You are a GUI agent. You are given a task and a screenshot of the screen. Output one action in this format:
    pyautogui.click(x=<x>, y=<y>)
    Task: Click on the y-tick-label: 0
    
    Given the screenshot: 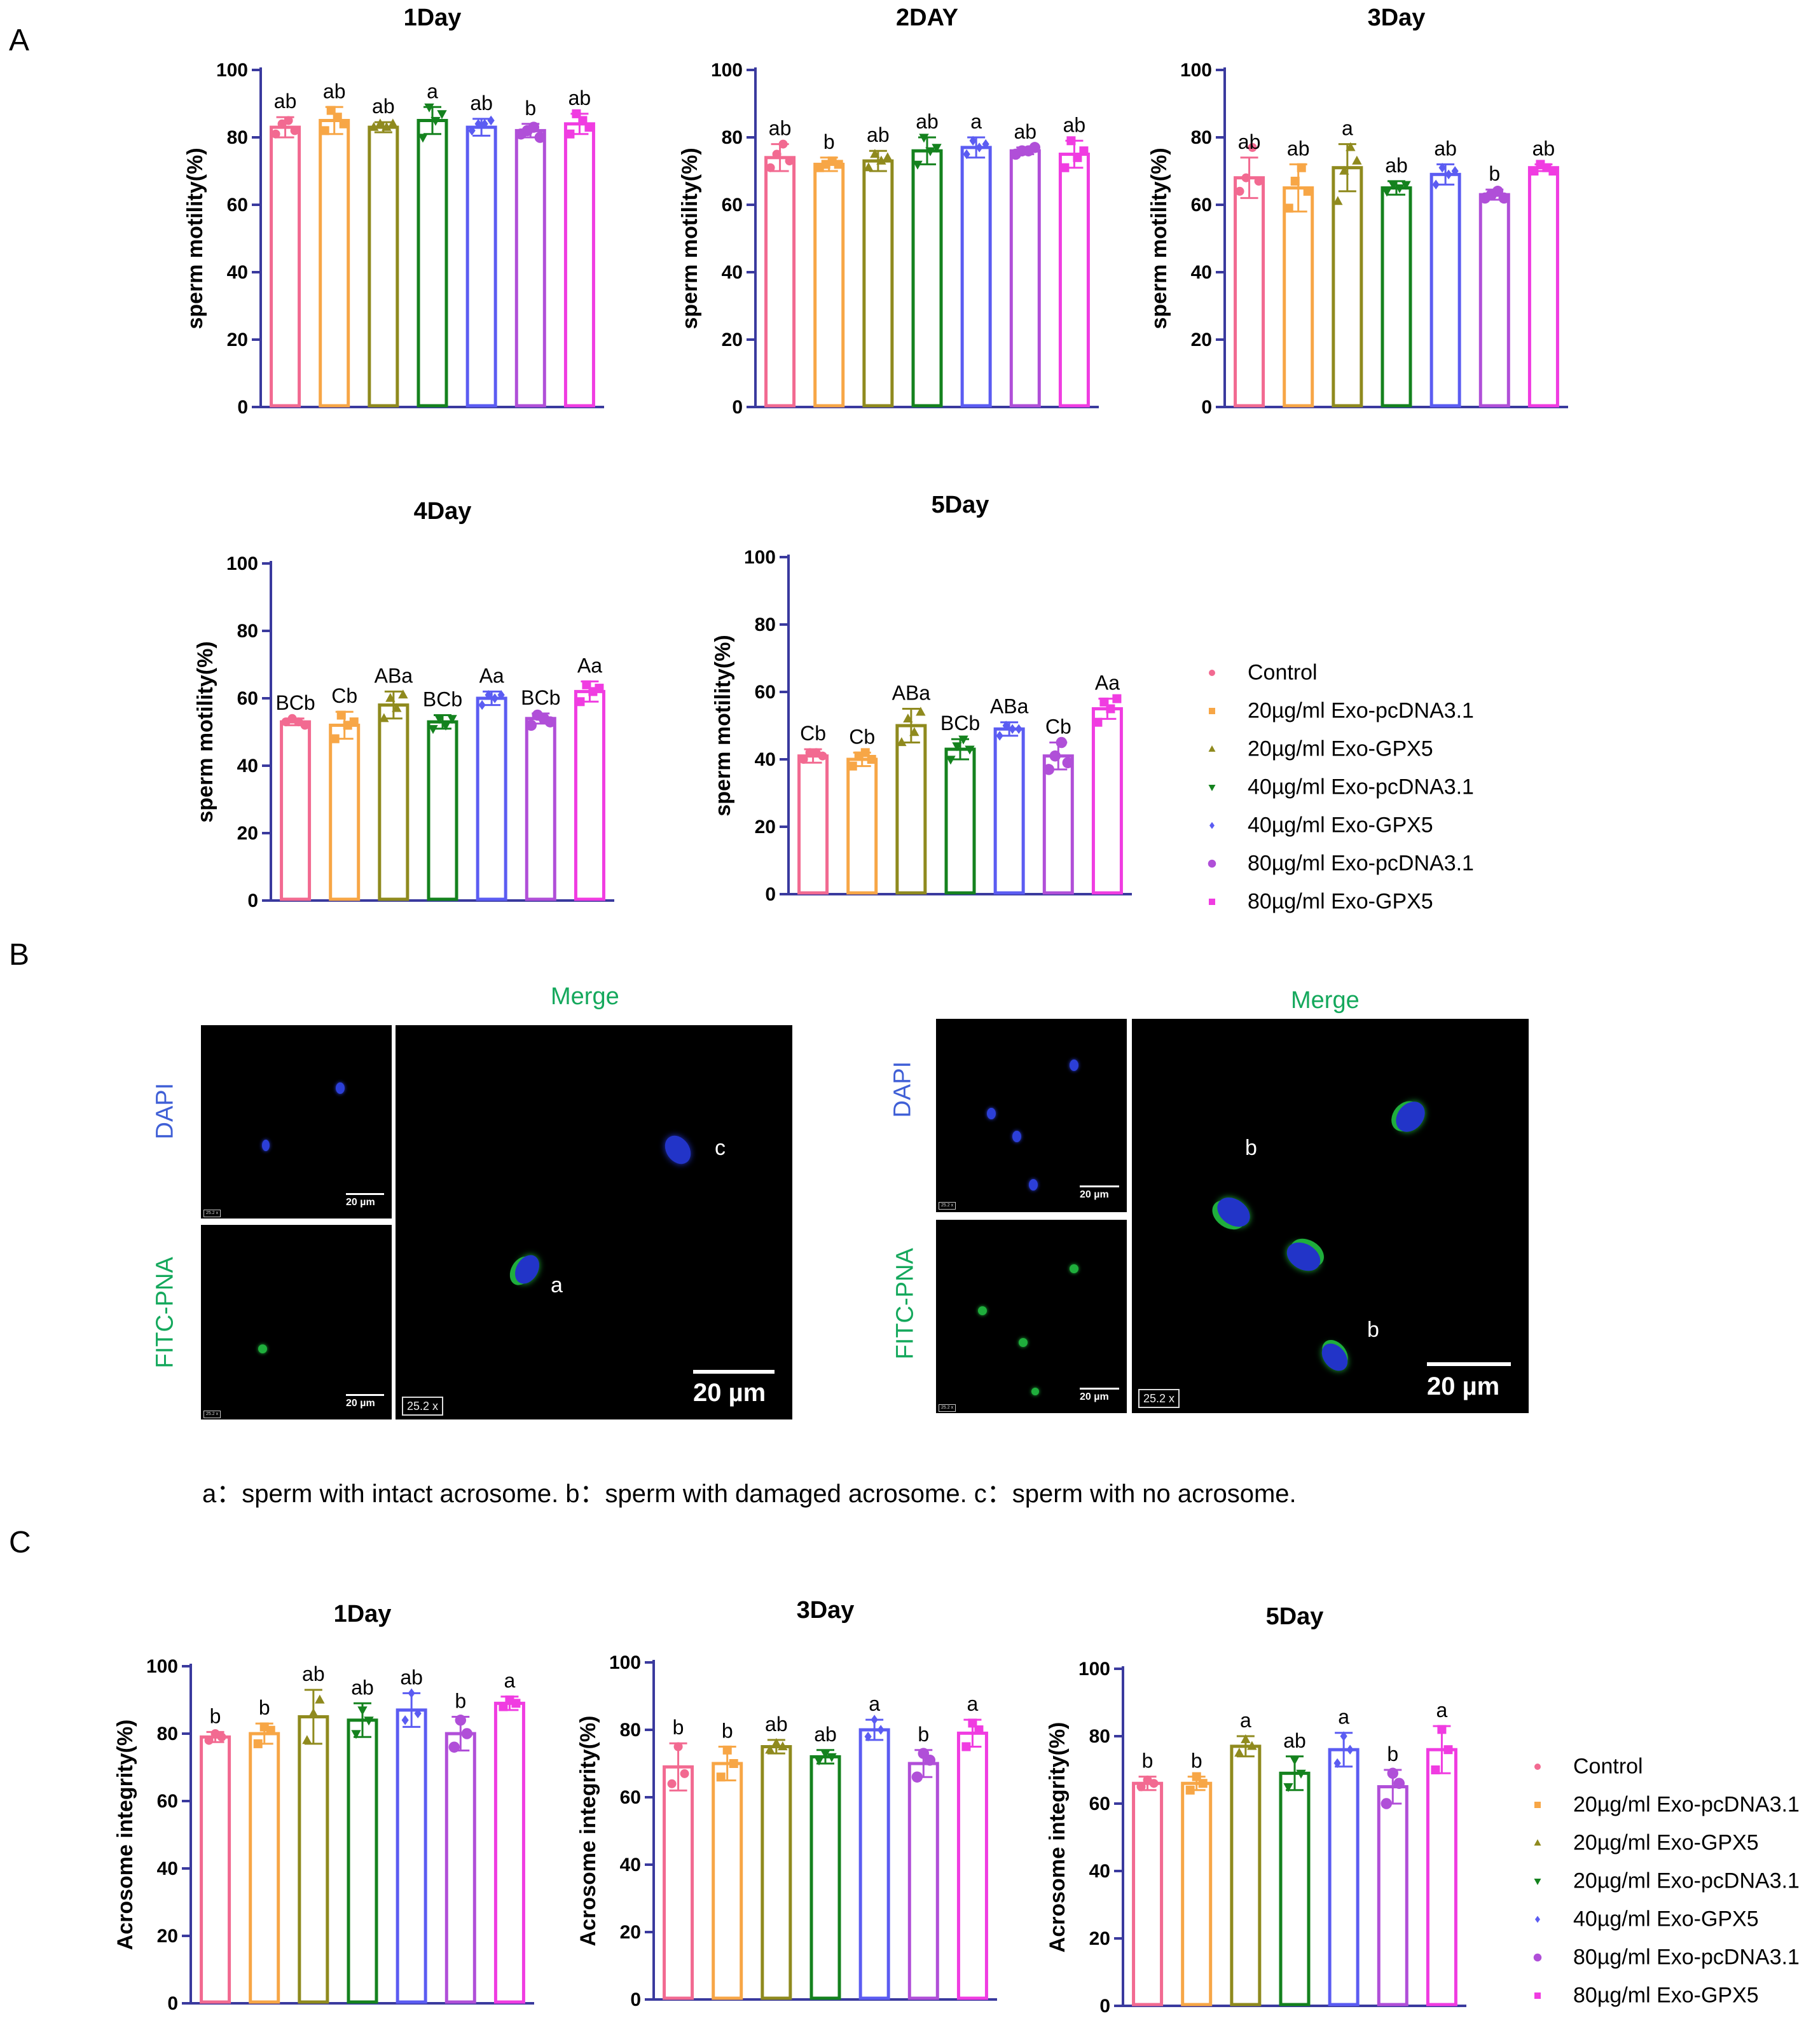 What is the action you would take?
    pyautogui.click(x=172, y=2003)
    